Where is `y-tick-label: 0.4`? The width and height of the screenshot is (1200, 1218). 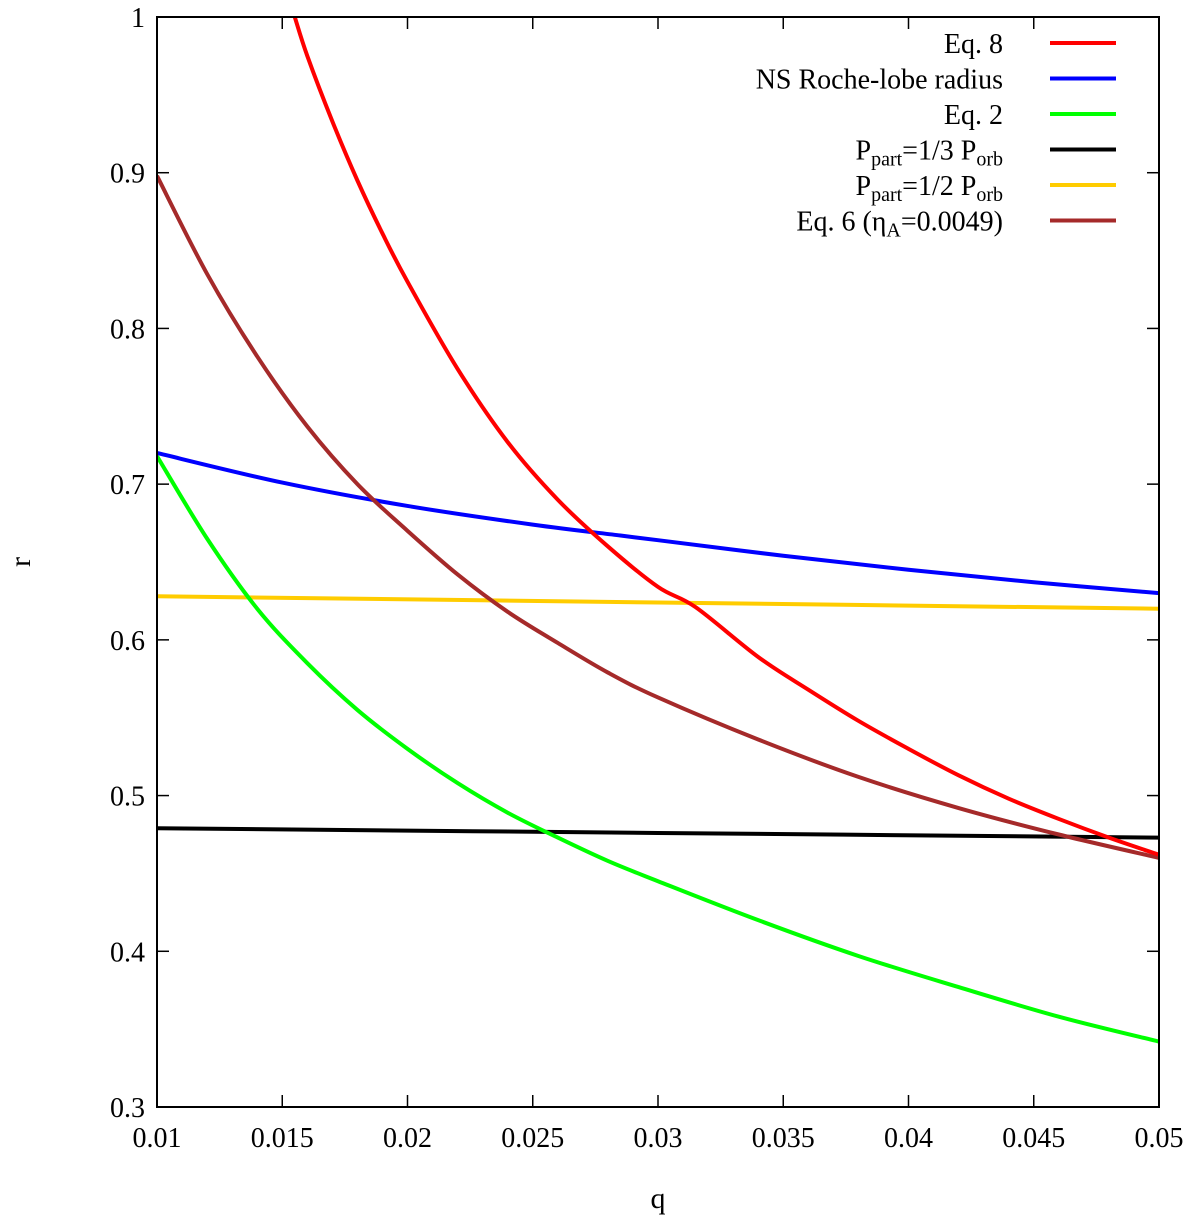 y-tick-label: 0.4 is located at coordinates (127, 952).